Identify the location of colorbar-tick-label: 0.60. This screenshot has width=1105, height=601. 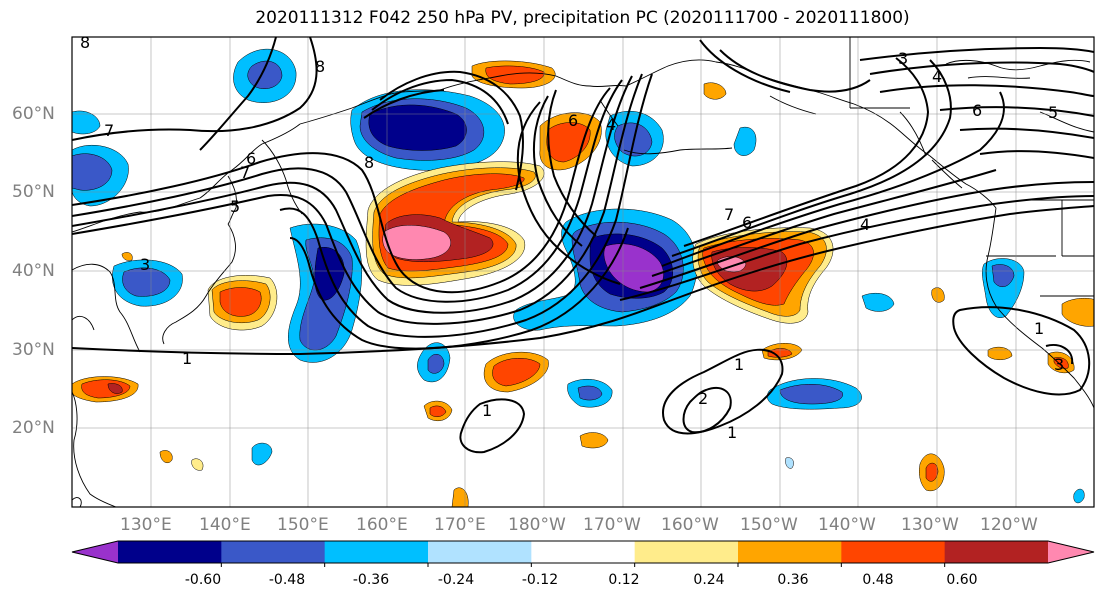
(962, 580).